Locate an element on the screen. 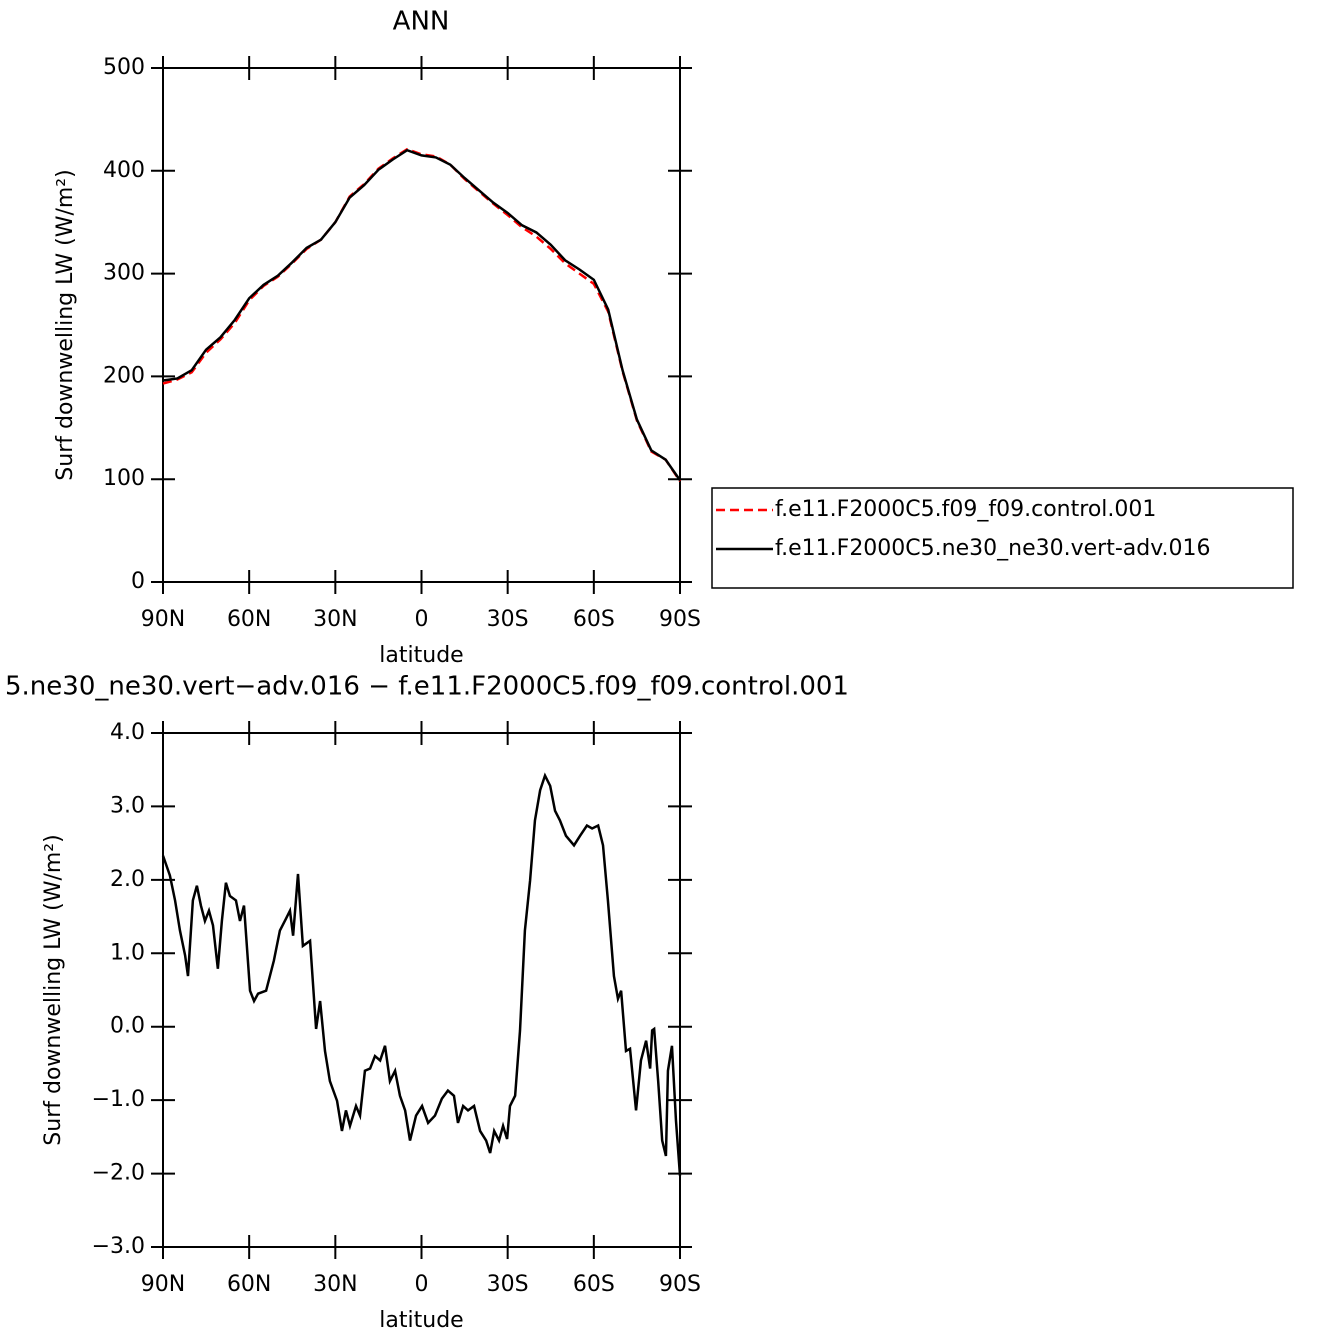 The height and width of the screenshot is (1341, 1344). y-tick-label: −1.0 is located at coordinates (118, 1099).